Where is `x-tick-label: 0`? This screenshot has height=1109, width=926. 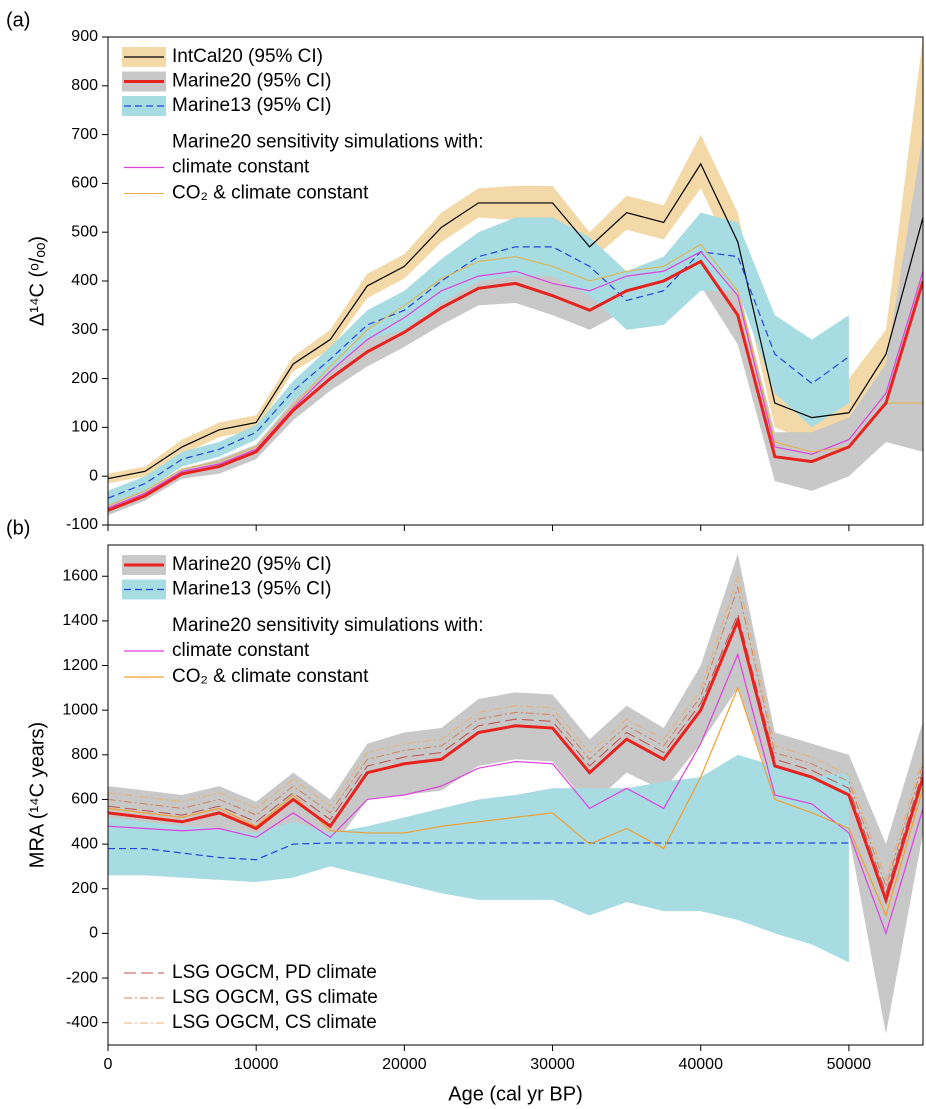 x-tick-label: 0 is located at coordinates (108, 1064).